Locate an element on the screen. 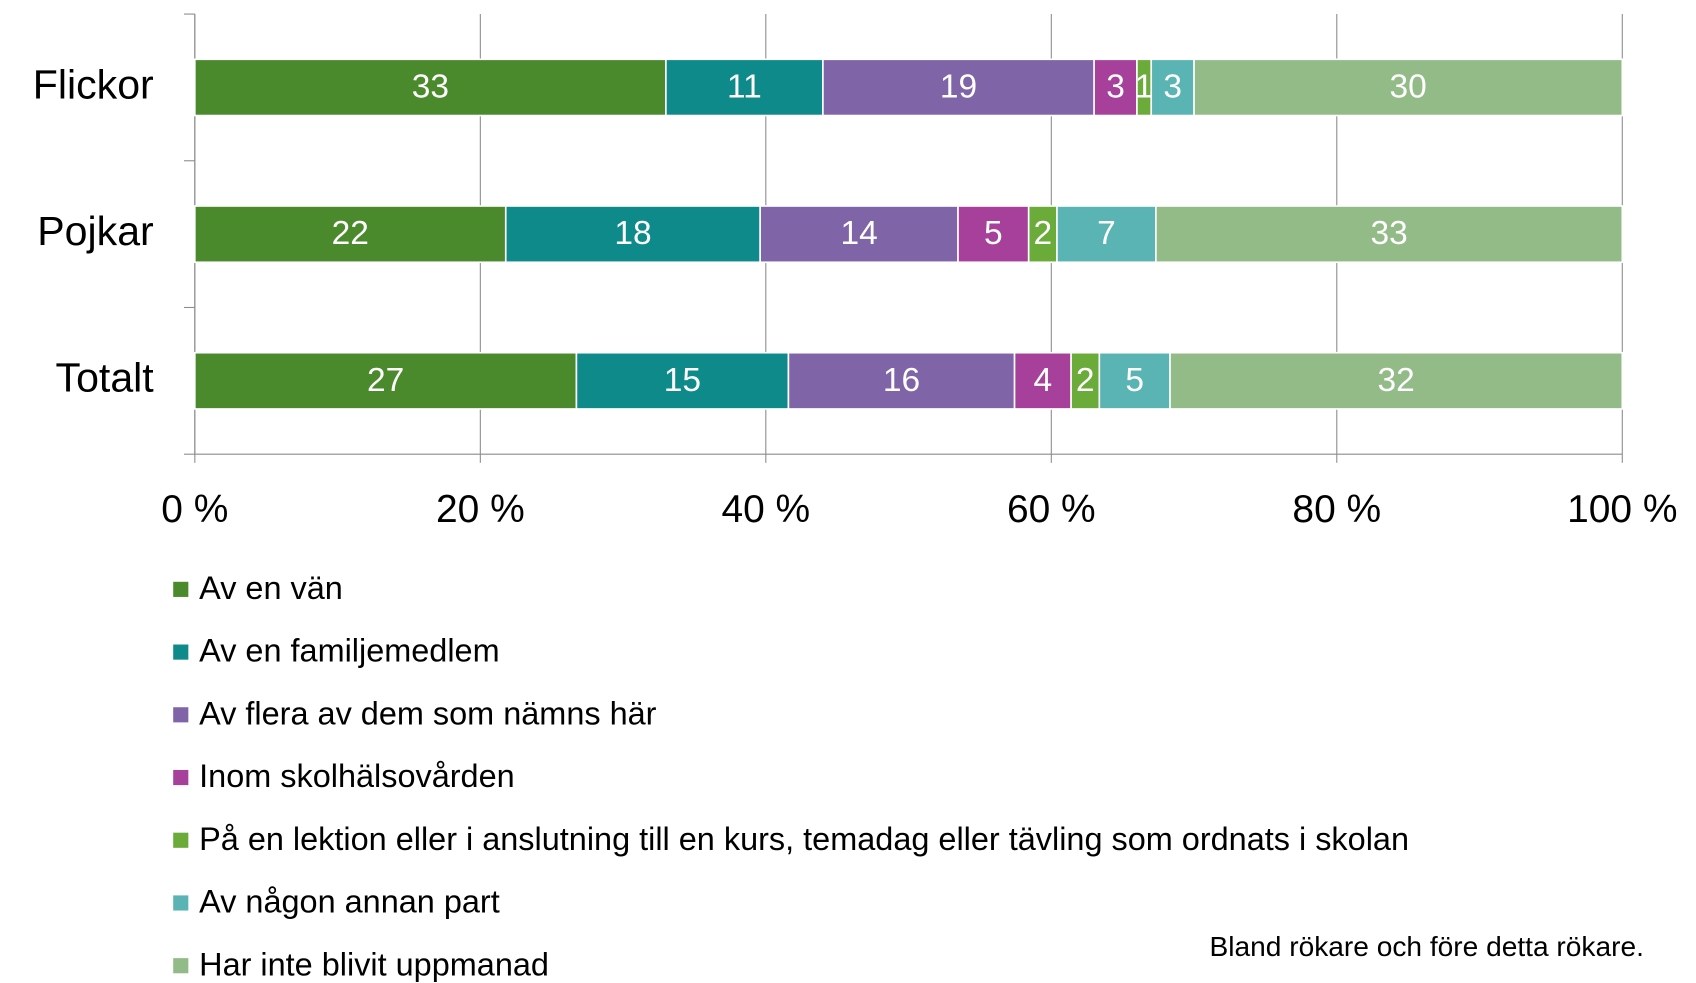 This screenshot has height=983, width=1696. data-label: 1 is located at coordinates (1144, 86).